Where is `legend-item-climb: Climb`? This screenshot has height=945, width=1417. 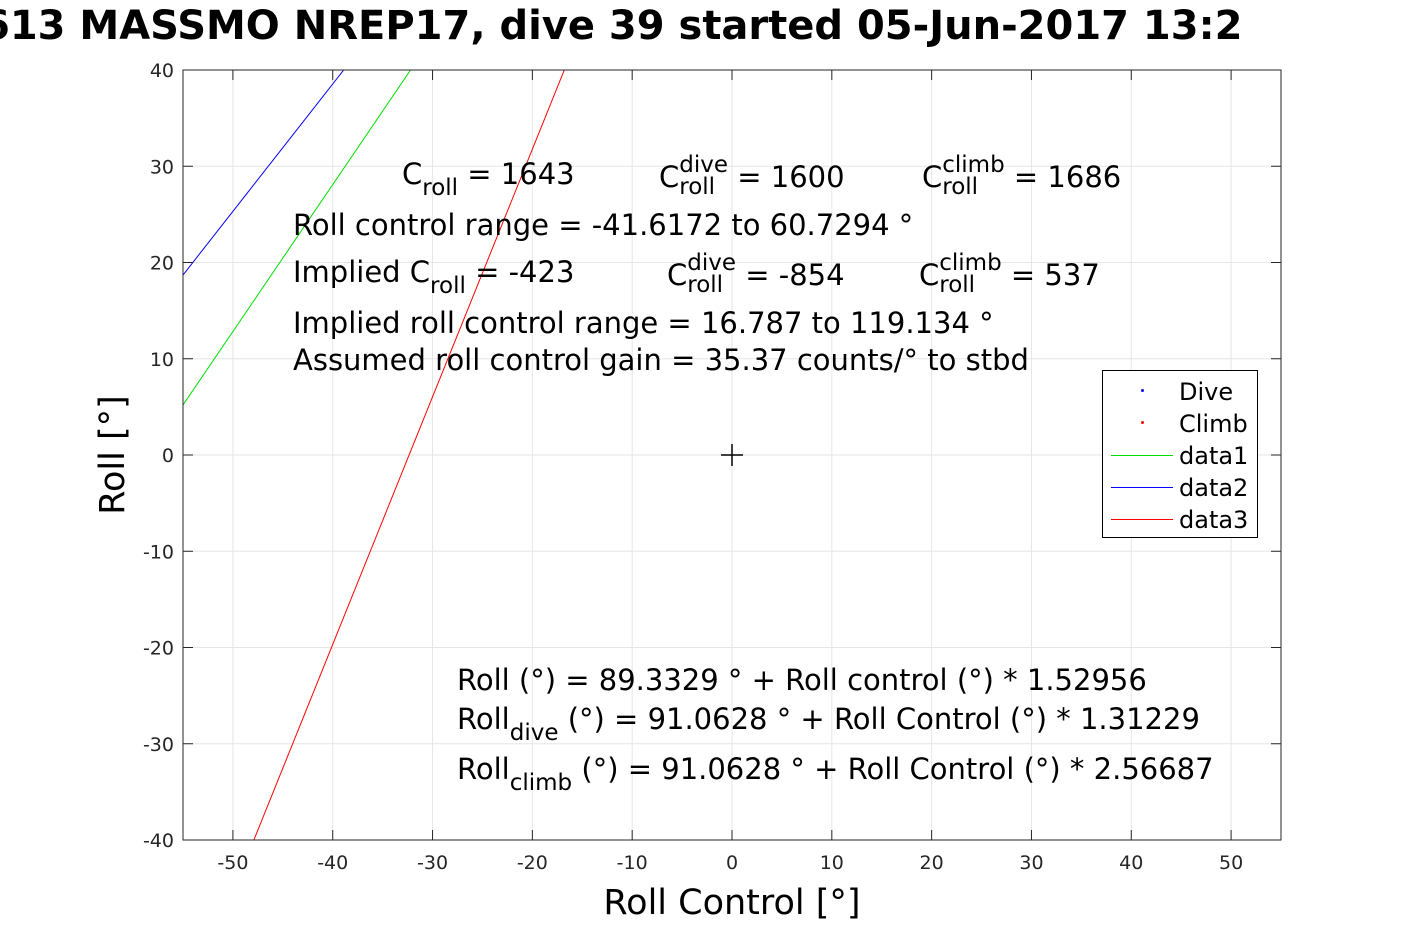
legend-item-climb: Climb is located at coordinates (1180, 423).